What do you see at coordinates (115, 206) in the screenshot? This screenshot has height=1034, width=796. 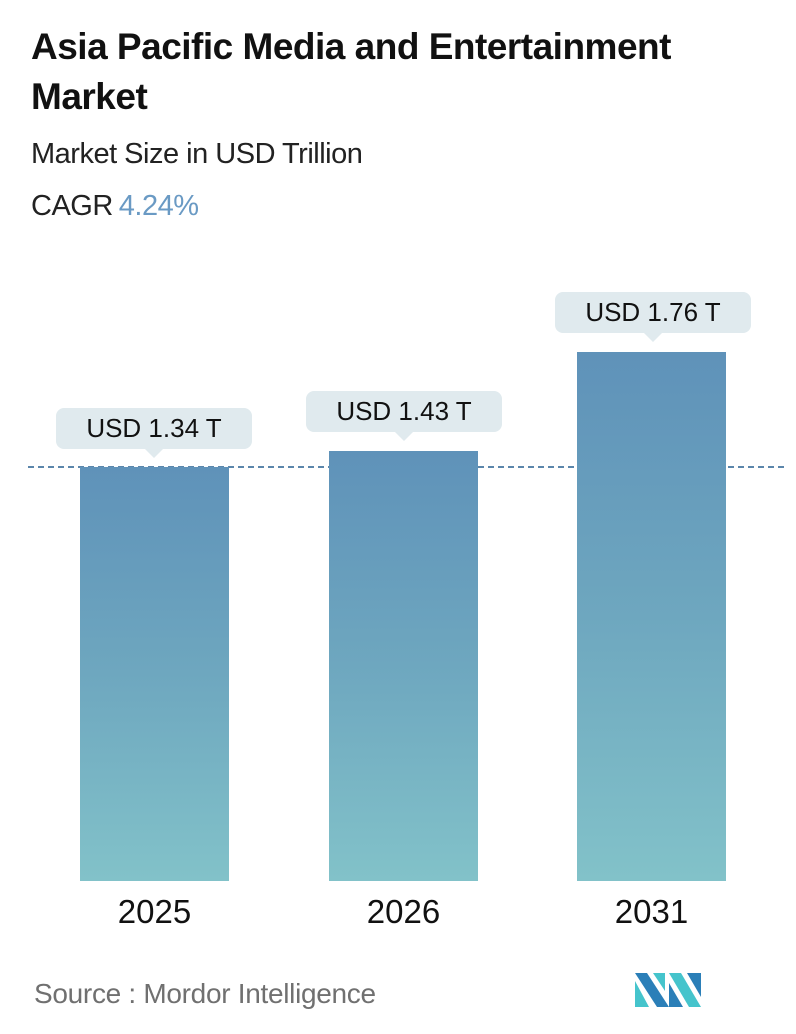 I see `cagr-line: CAGR 4.24%` at bounding box center [115, 206].